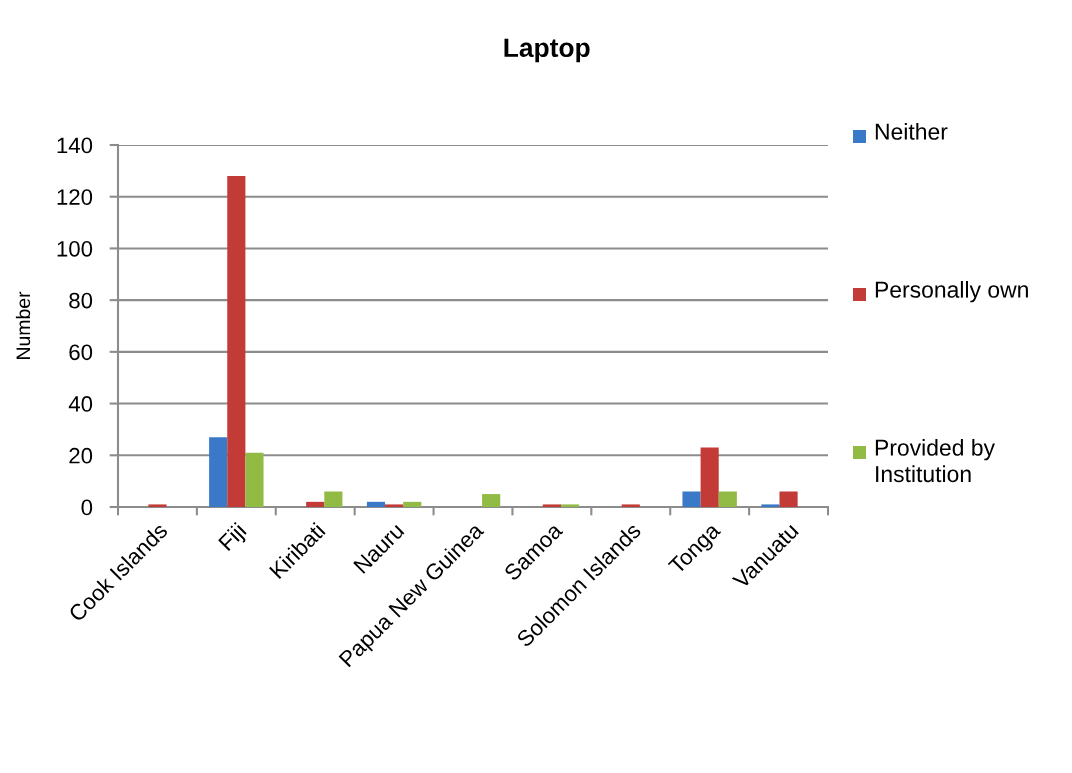 Image resolution: width=1072 pixels, height=773 pixels. What do you see at coordinates (81, 352) in the screenshot?
I see `y-tick-label: 60` at bounding box center [81, 352].